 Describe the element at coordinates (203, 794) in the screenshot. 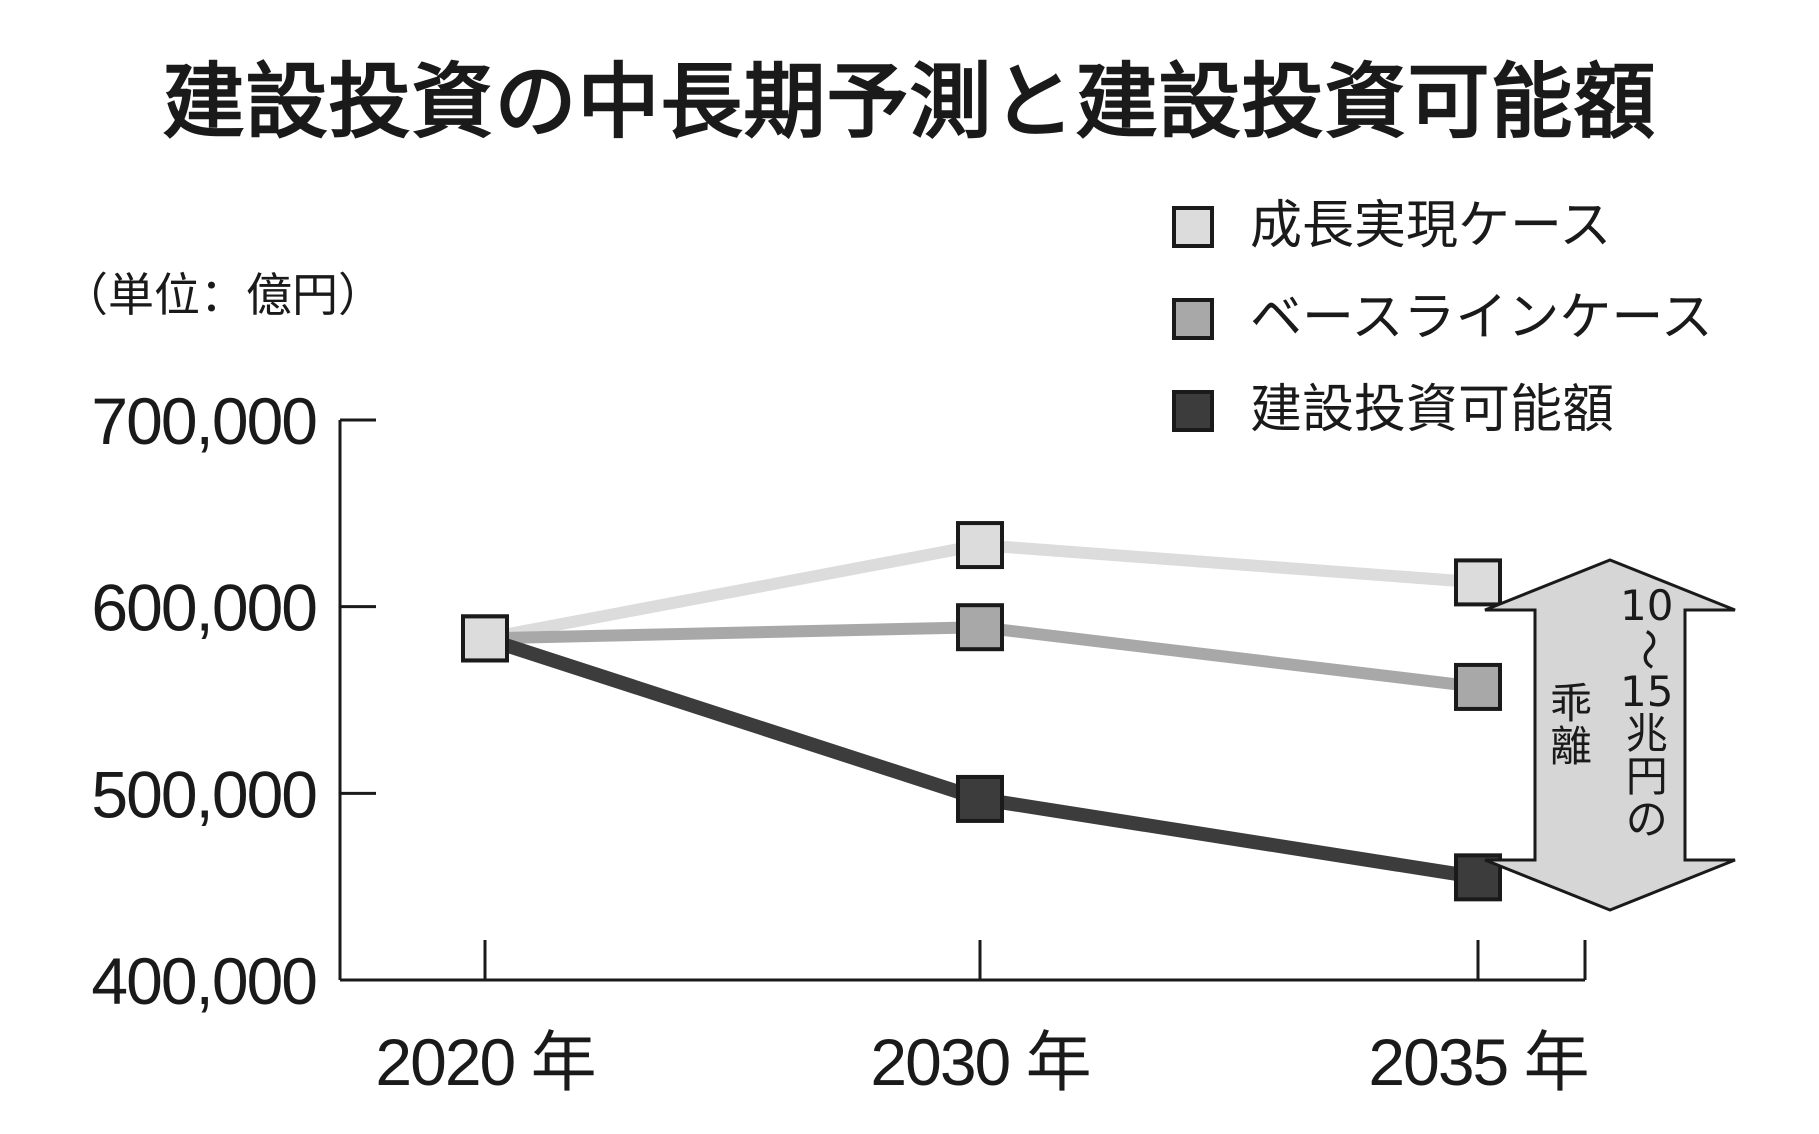

I see `y-tick-label: 500,000` at that location.